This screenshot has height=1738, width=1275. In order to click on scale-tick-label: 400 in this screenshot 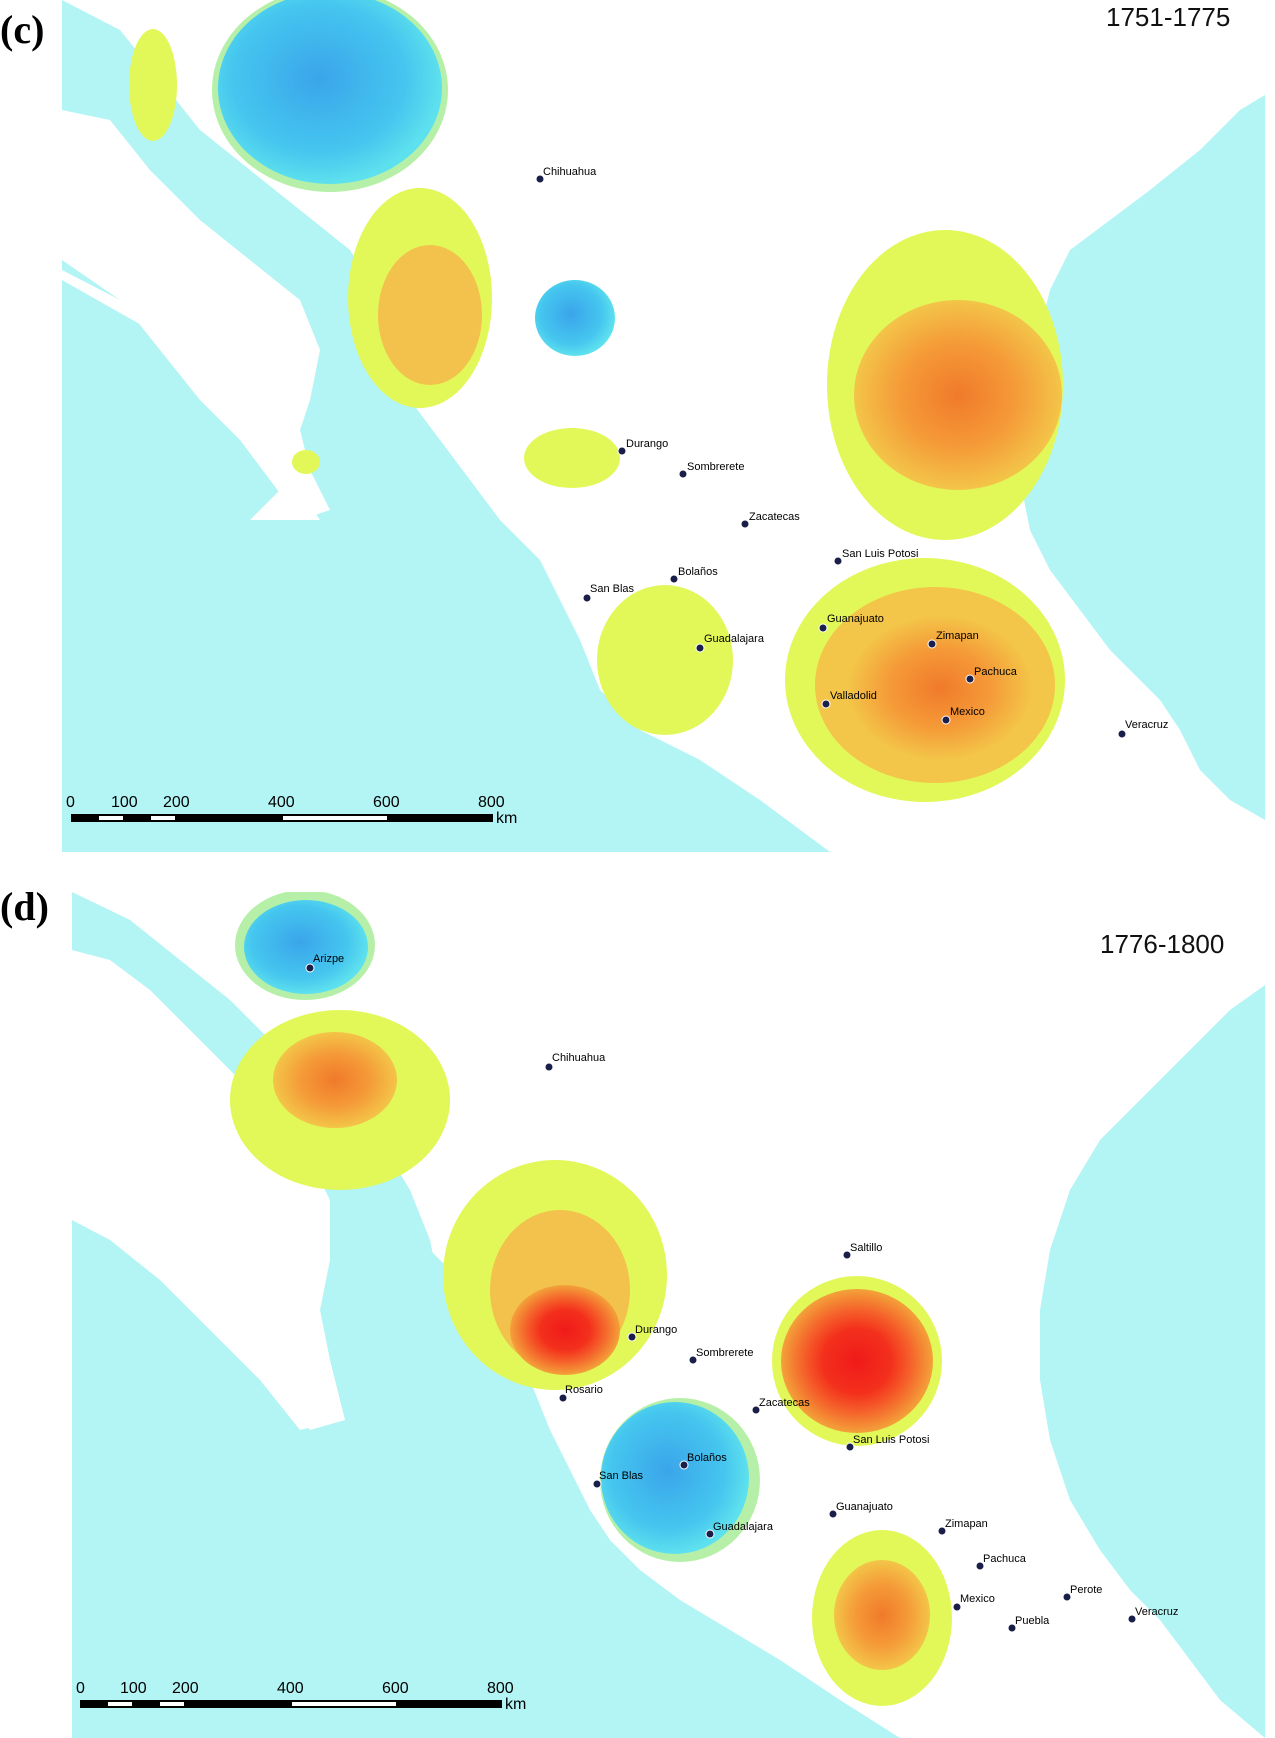, I will do `click(290, 1688)`.